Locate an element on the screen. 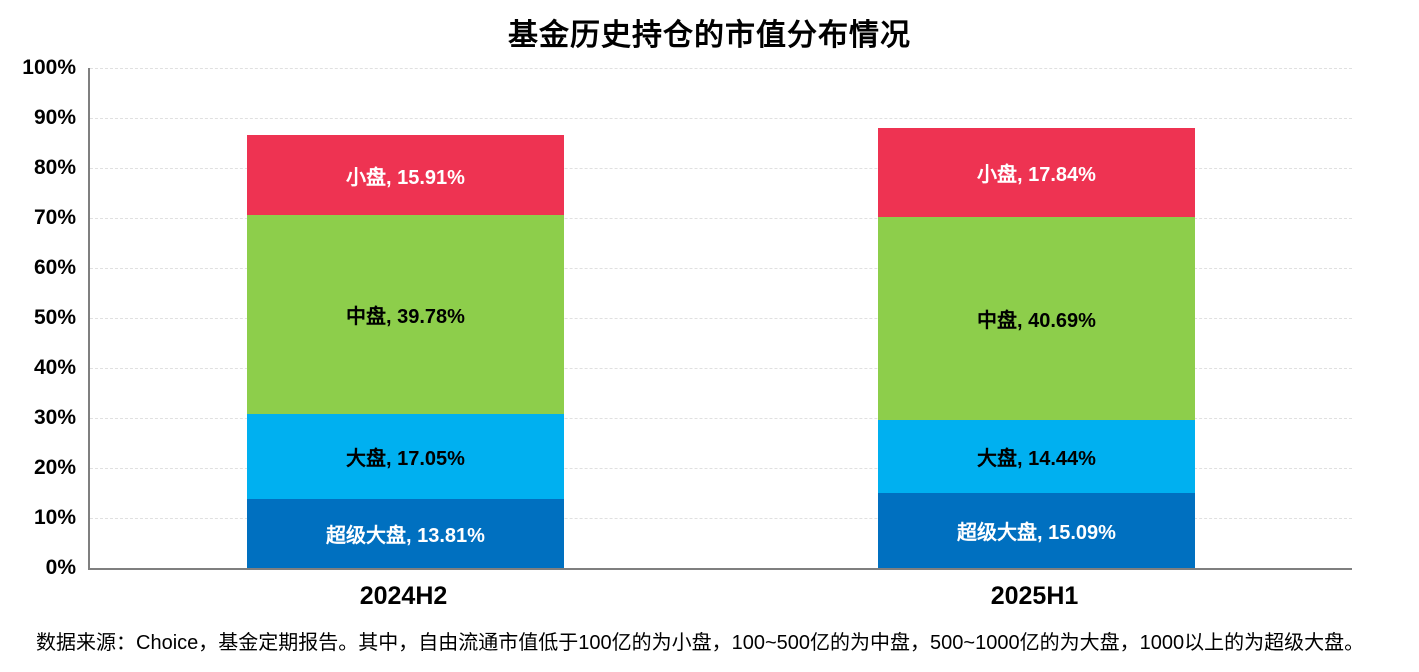  segment-label: 中盘, 40.69% is located at coordinates (1036, 321).